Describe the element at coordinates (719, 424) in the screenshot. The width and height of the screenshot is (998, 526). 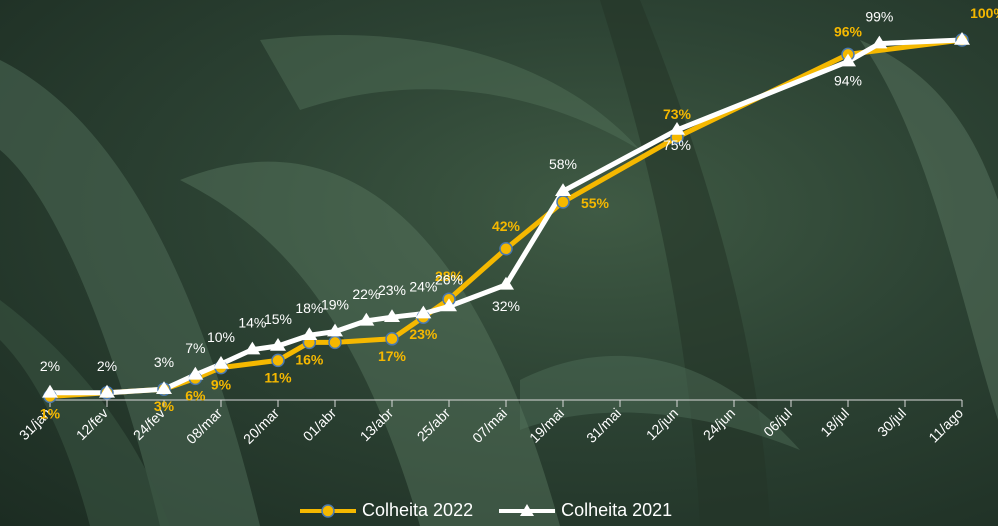
I see `x-tick-label: 24/jun` at that location.